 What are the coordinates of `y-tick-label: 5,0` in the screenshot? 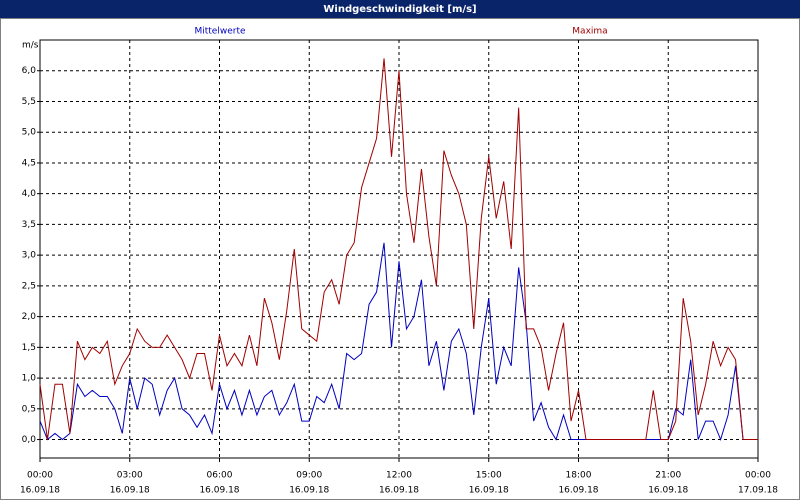 It's located at (29, 133).